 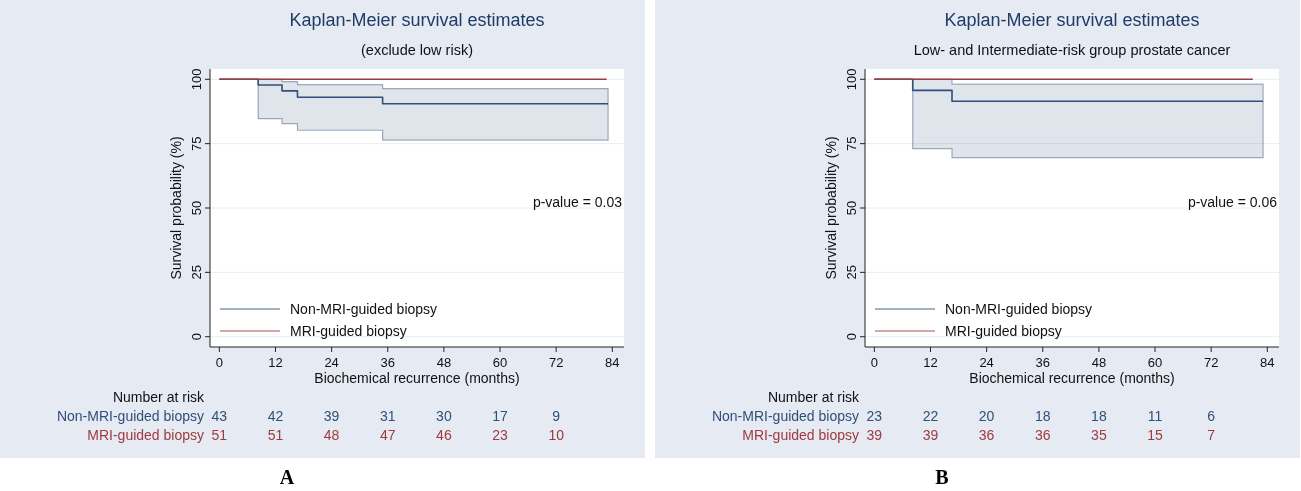 What do you see at coordinates (500, 416) in the screenshot?
I see `text: 17` at bounding box center [500, 416].